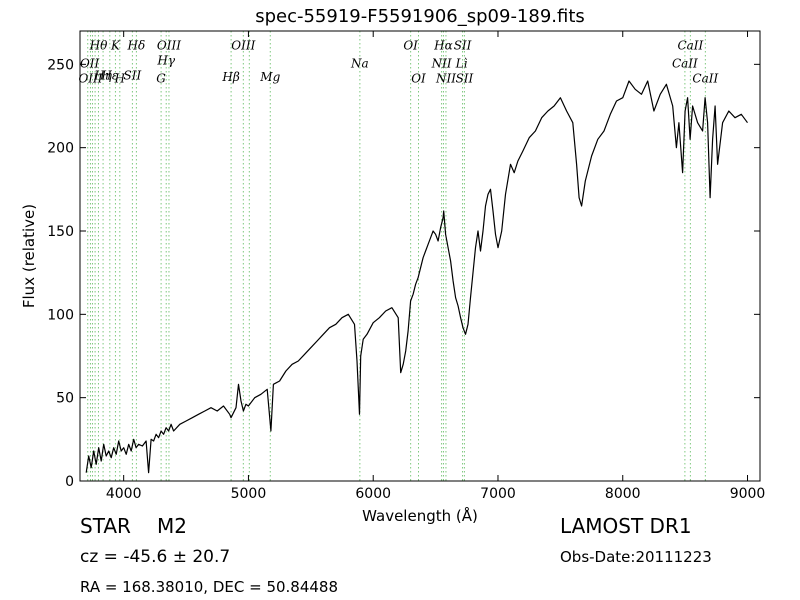  I want to click on y-tick-label: 0, so click(69, 482).